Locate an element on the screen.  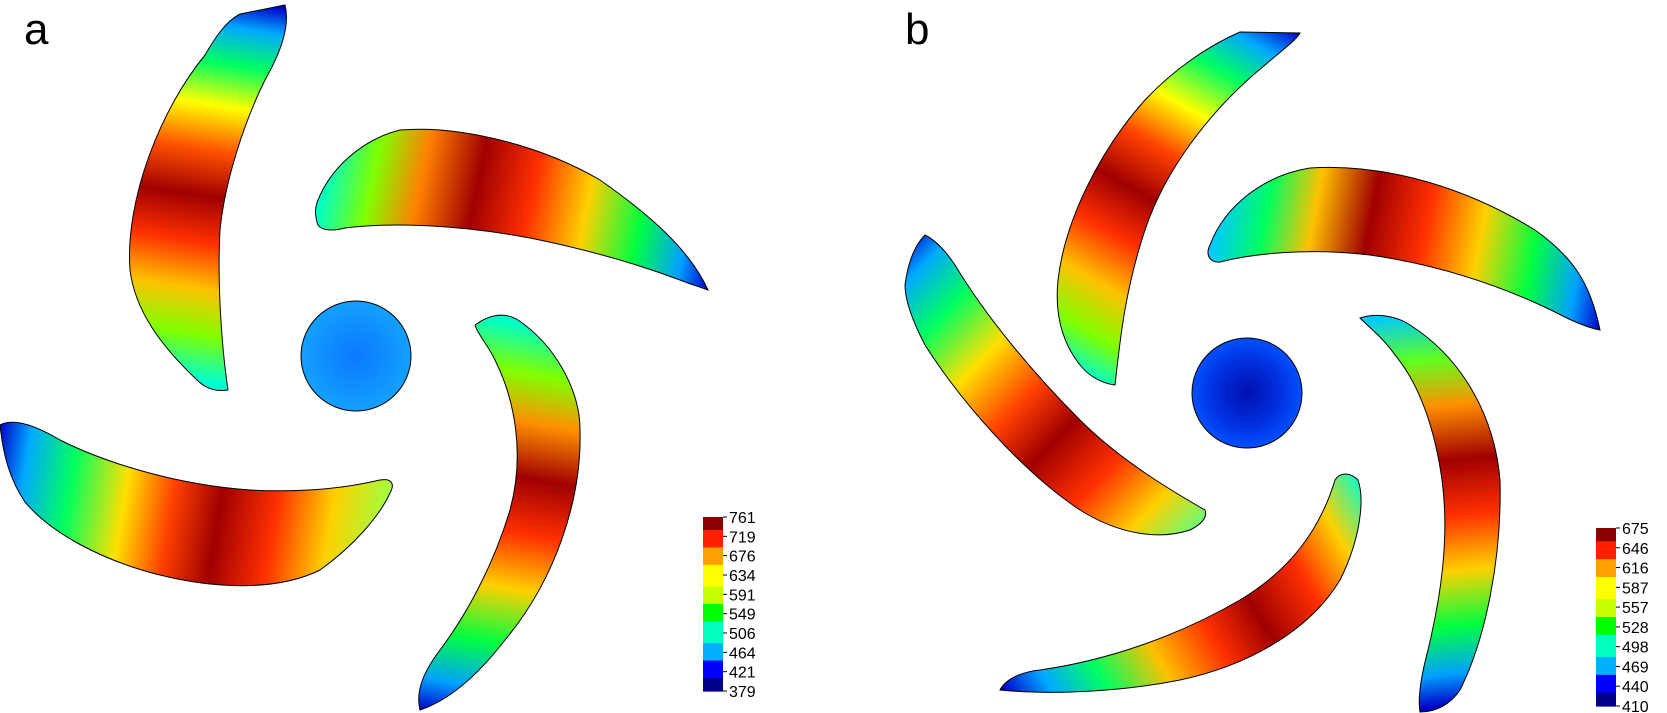
panel-b-colorbar-label: 557 is located at coordinates (1635, 608).